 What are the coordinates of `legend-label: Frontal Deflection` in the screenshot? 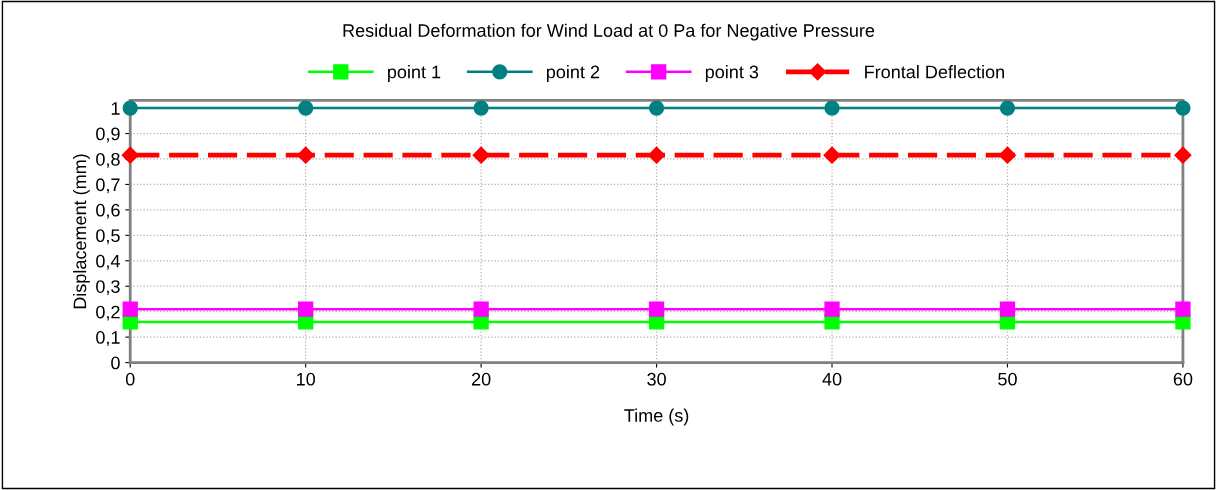 It's located at (934, 72).